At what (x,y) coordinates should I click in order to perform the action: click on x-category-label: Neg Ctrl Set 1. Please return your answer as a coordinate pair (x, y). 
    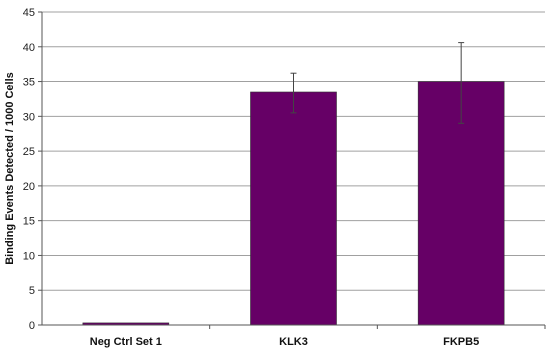
    Looking at the image, I should click on (126, 342).